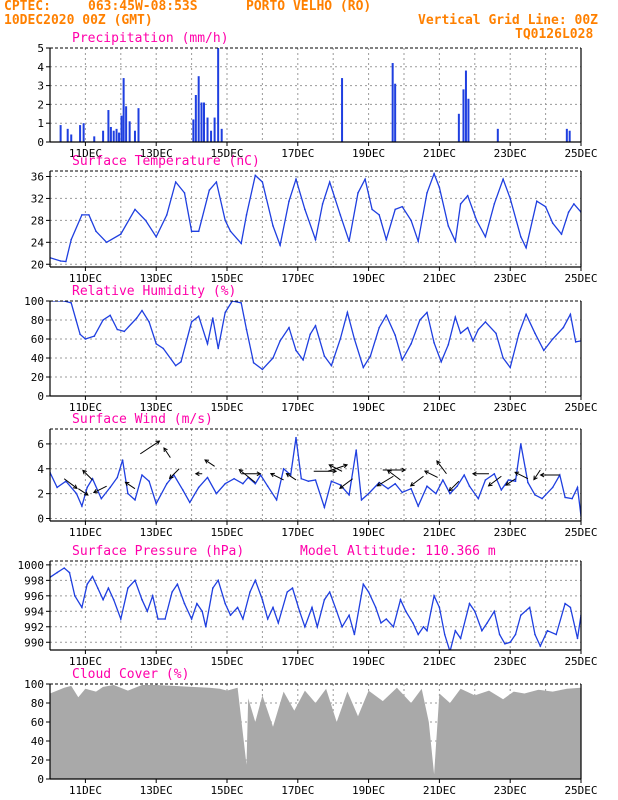  Describe the element at coordinates (368, 790) in the screenshot. I see `x-tick-label: 19DEC` at that location.